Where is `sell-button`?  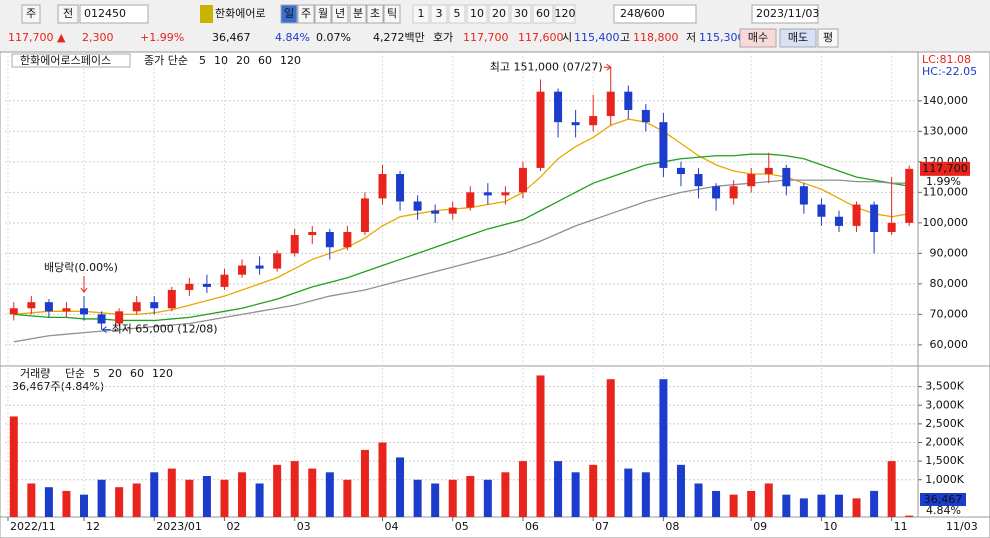
sell-button is located at coordinates (798, 38).